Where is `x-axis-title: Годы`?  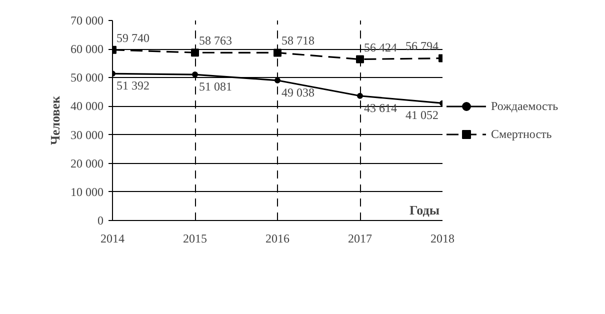 x-axis-title: Годы is located at coordinates (425, 210).